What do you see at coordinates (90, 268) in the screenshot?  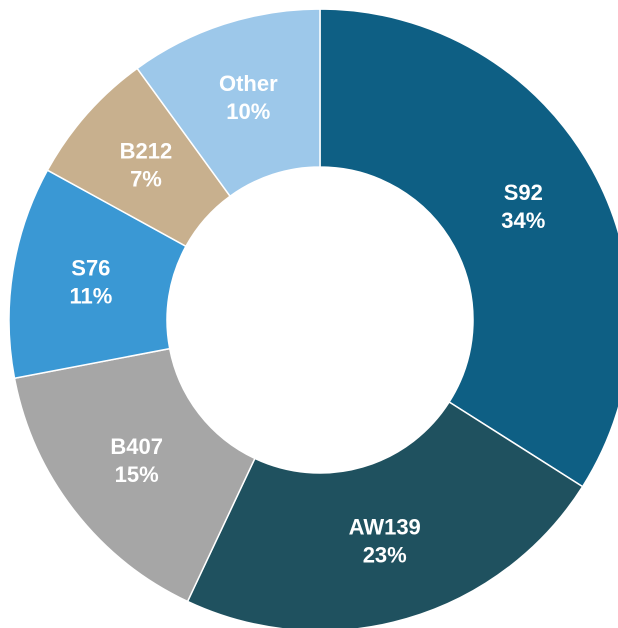 I see `slice-label: S76` at bounding box center [90, 268].